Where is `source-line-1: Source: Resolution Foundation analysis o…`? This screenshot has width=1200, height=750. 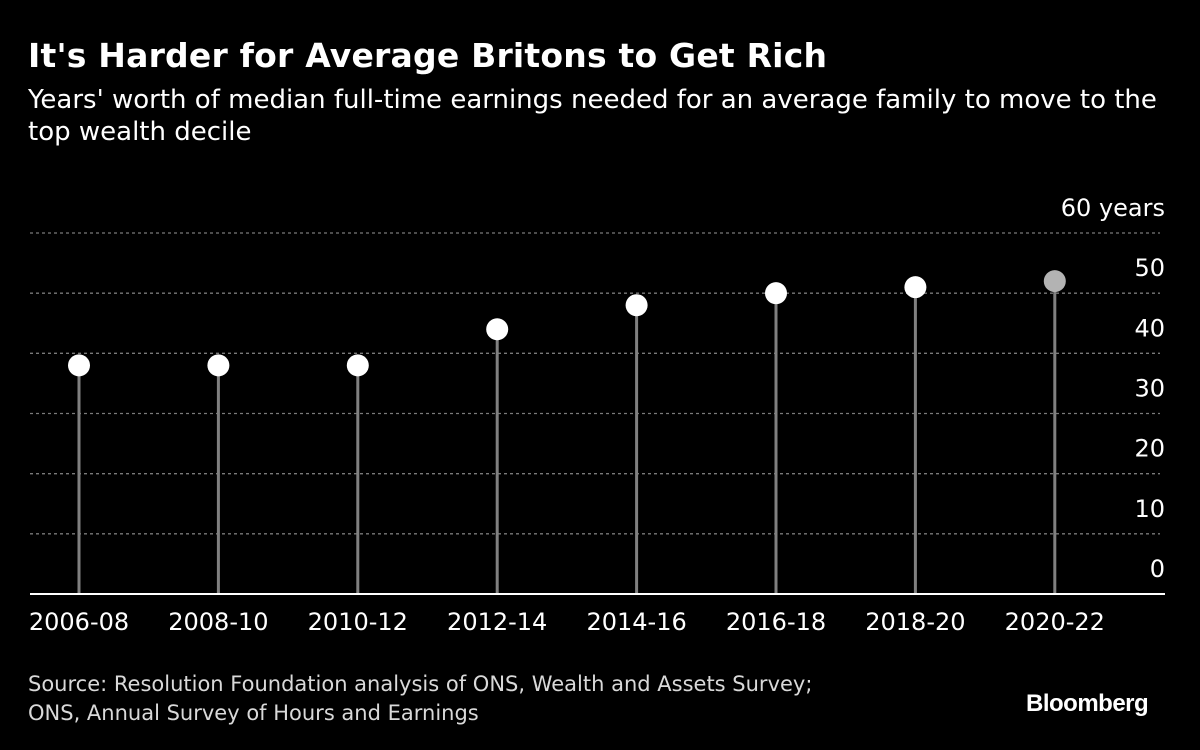
source-line-1: Source: Resolution Foundation analysis o… is located at coordinates (420, 684).